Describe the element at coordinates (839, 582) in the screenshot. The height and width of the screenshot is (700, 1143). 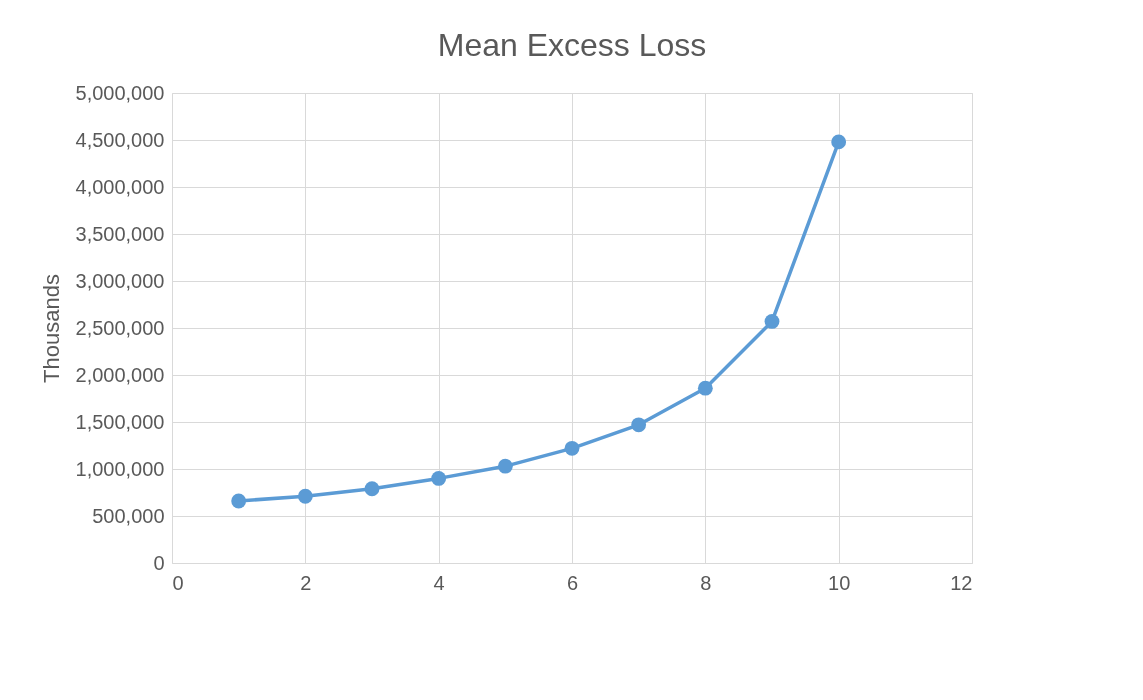
I see `x-tick-label: 10` at that location.